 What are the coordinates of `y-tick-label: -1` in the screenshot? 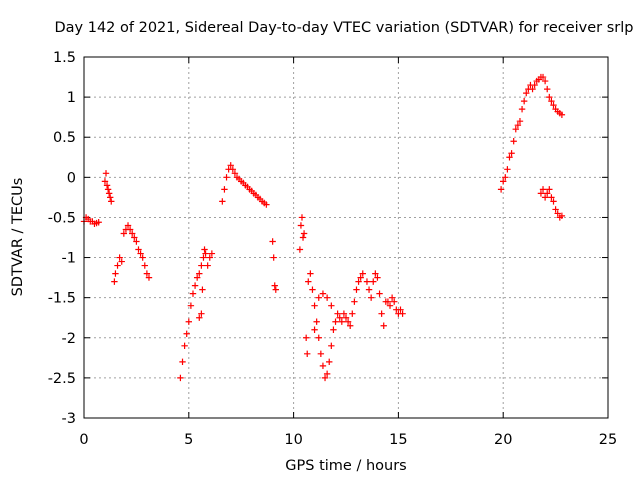 It's located at (69, 259).